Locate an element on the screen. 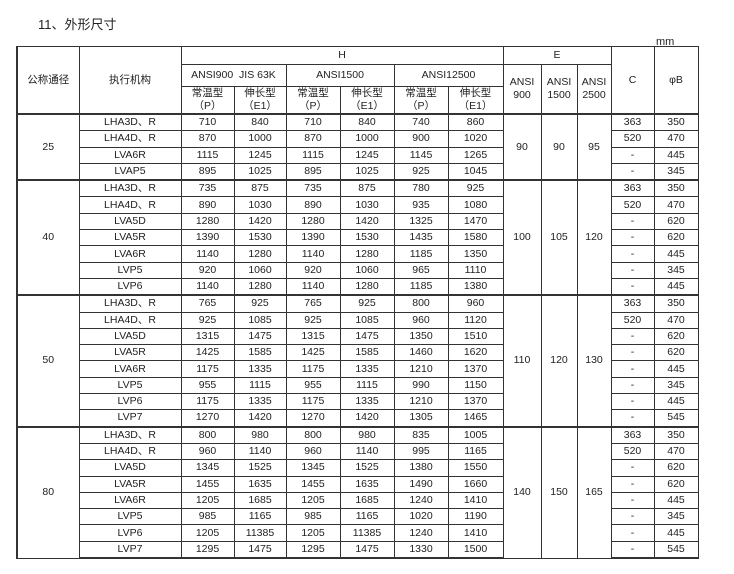 This screenshot has width=734, height=574. actuator-cell: LVA5R is located at coordinates (130, 484).